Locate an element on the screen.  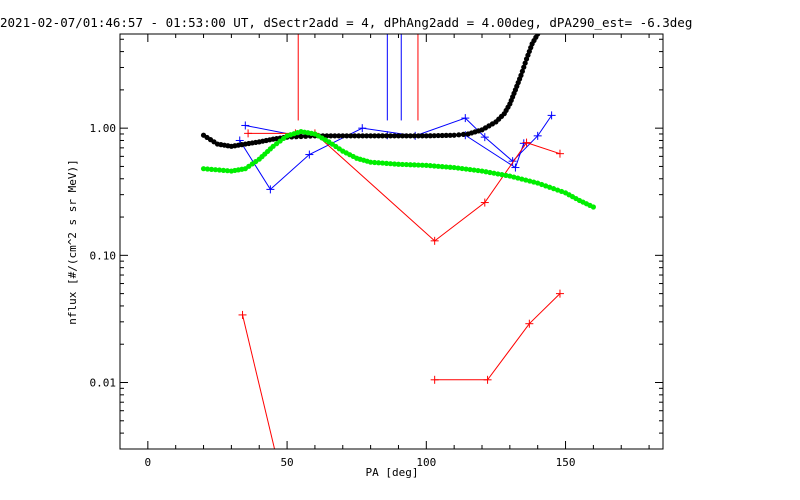
x-tick-label: 150 is located at coordinates (566, 462).